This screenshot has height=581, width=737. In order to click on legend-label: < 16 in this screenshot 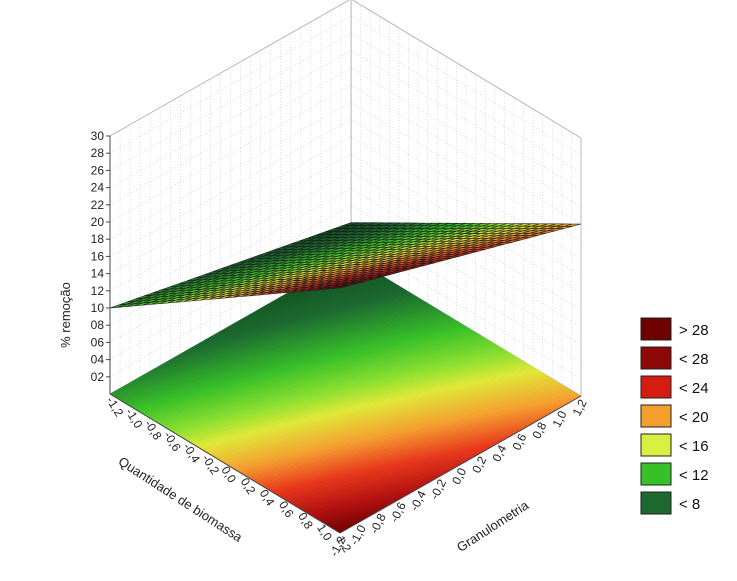, I will do `click(694, 446)`.